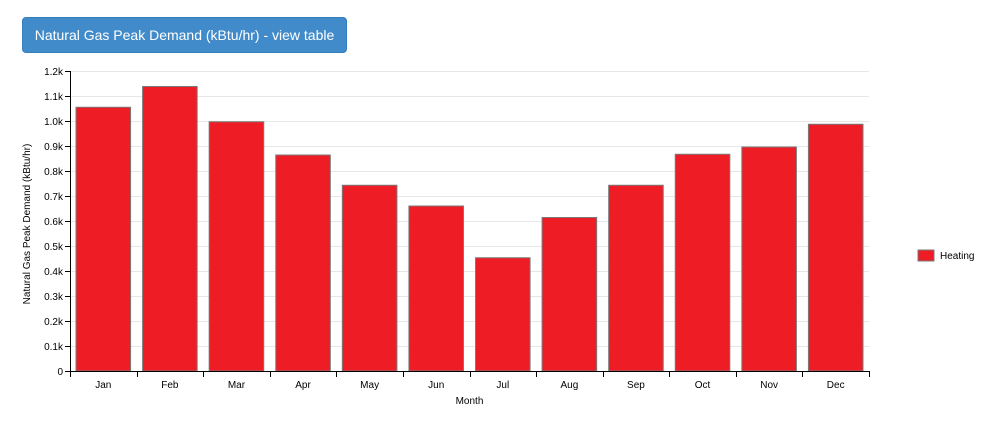 The width and height of the screenshot is (1003, 421). Describe the element at coordinates (369, 278) in the screenshot. I see `bar-may` at that location.